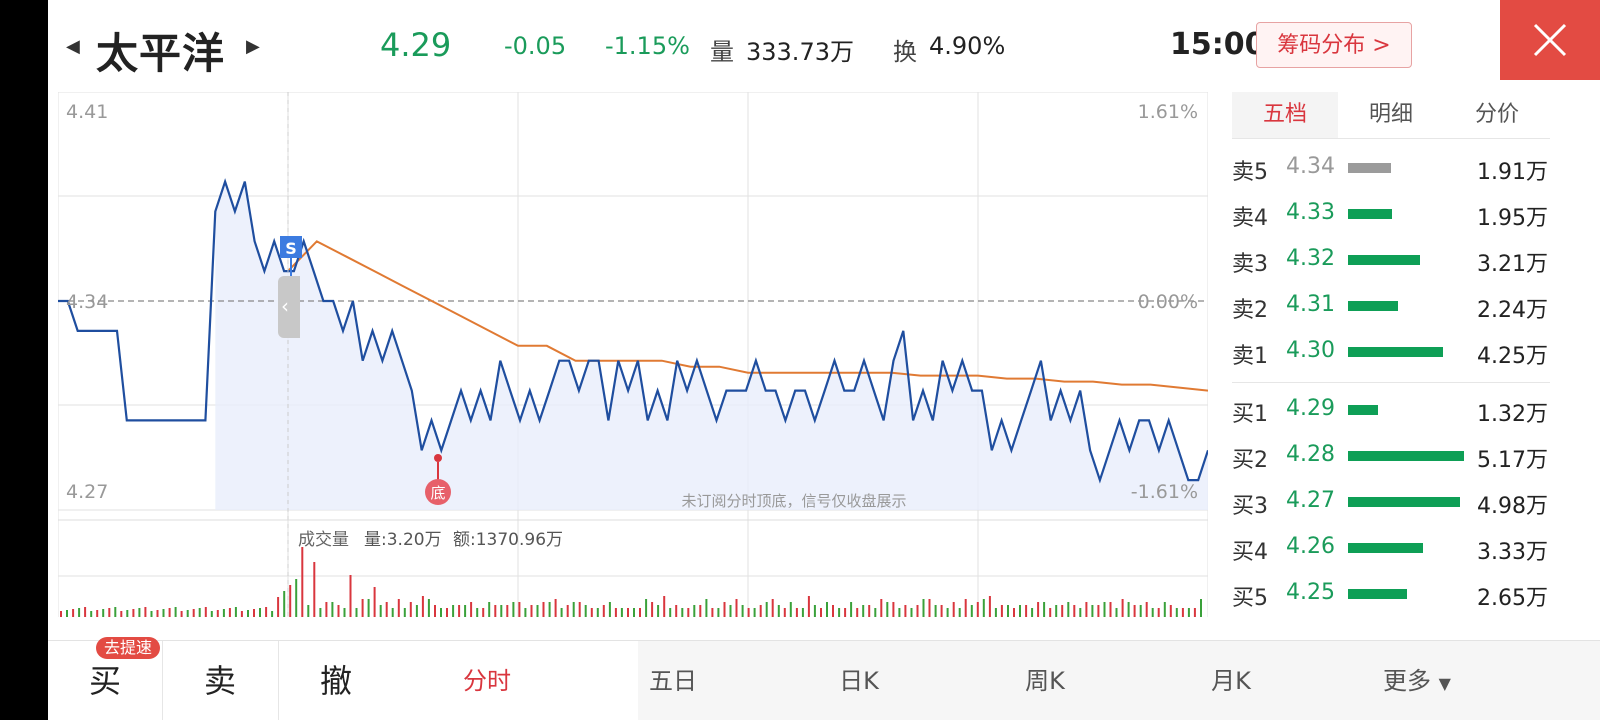 The width and height of the screenshot is (1600, 720). Describe the element at coordinates (128, 648) in the screenshot. I see `speed-up-badge: 去提速` at that location.